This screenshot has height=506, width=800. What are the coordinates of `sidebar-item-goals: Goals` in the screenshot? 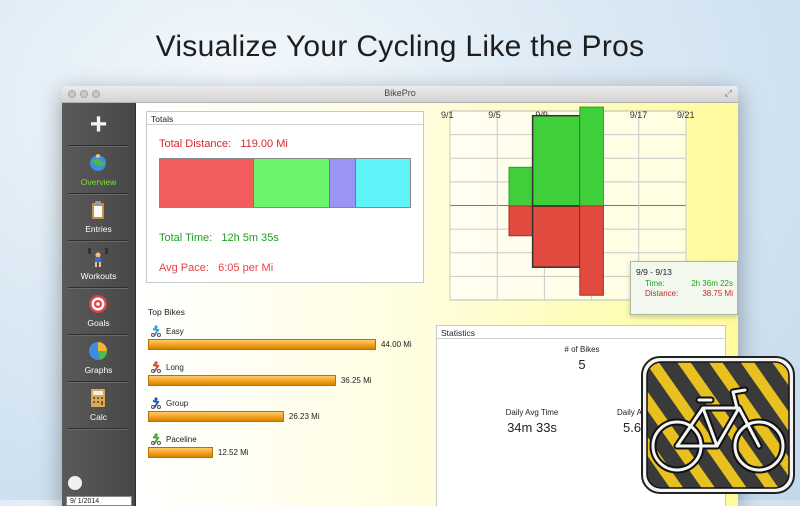 It's located at (98, 312).